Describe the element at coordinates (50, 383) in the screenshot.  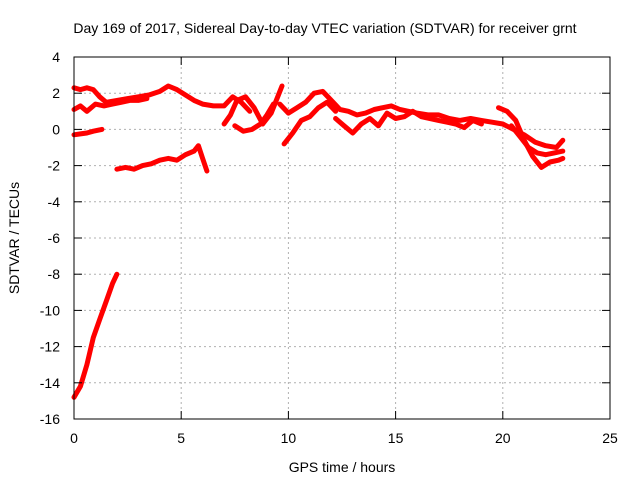
I see `y-tick-label: -14` at that location.